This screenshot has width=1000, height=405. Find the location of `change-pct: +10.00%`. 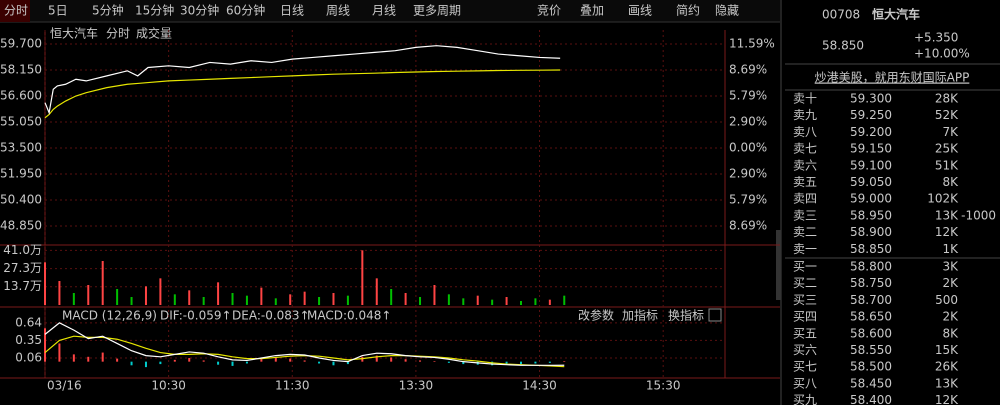

change-pct: +10.00% is located at coordinates (942, 54).